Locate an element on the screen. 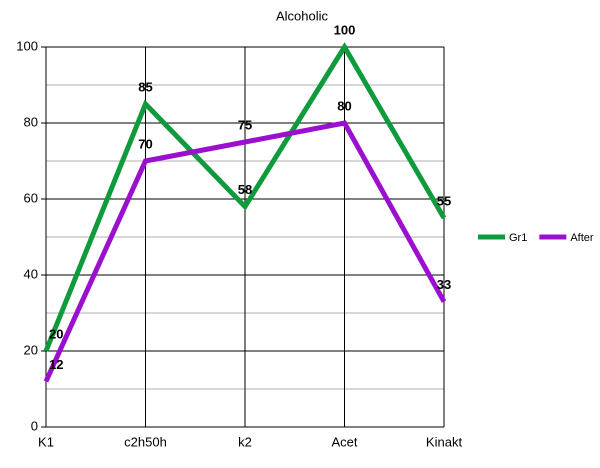 The height and width of the screenshot is (468, 600). data-label: 85 is located at coordinates (145, 86).